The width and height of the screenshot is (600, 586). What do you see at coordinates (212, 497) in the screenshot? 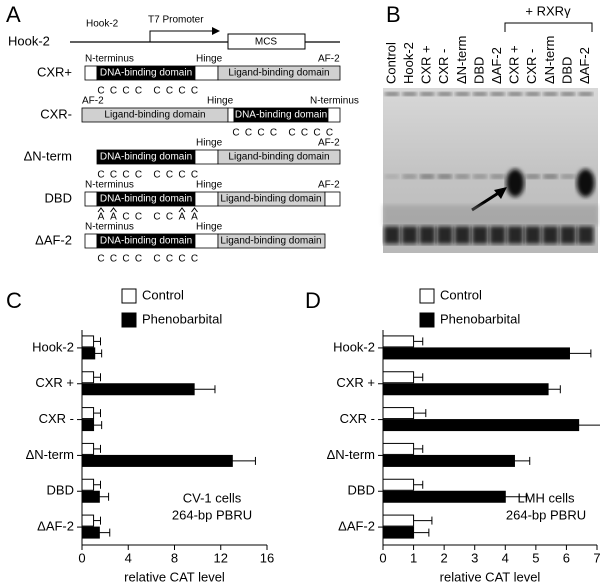
I see `annotation: CV-1 cells` at bounding box center [212, 497].